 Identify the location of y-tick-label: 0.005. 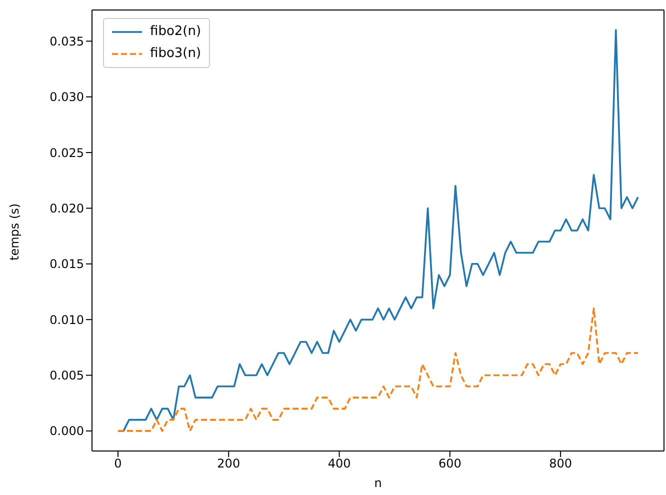
(67, 375).